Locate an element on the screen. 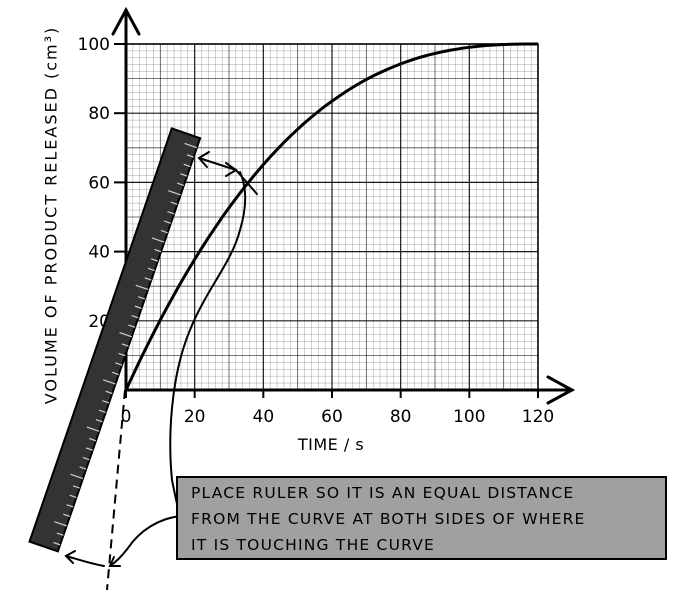 The width and height of the screenshot is (674, 599). y-tick-label: 80 is located at coordinates (99, 114).